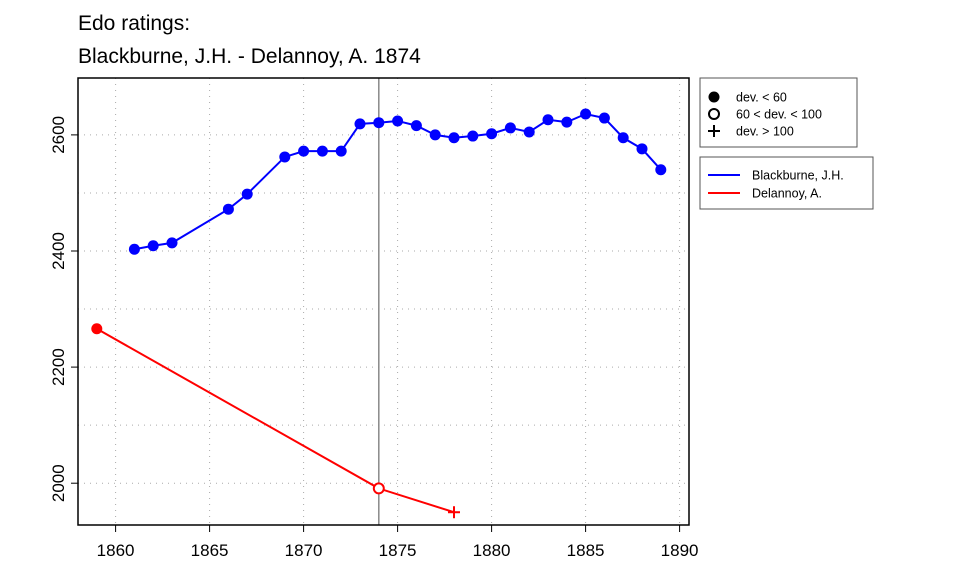  What do you see at coordinates (134, 23) in the screenshot?
I see `chart-title-line1: Edo ratings:` at bounding box center [134, 23].